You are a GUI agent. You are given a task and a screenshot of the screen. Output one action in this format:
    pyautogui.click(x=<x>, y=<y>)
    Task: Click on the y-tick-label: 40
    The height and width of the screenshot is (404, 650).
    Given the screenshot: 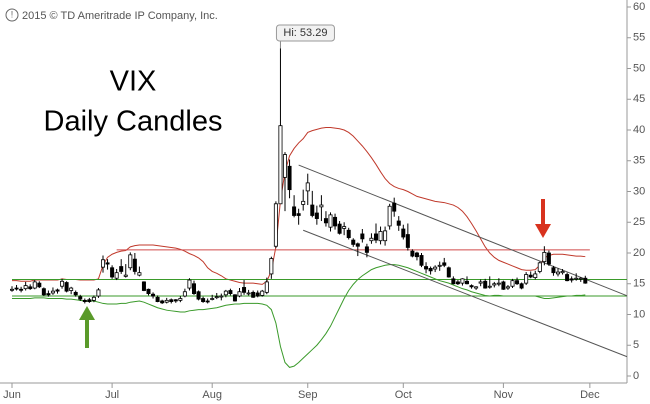 What is the action you would take?
    pyautogui.click(x=639, y=130)
    